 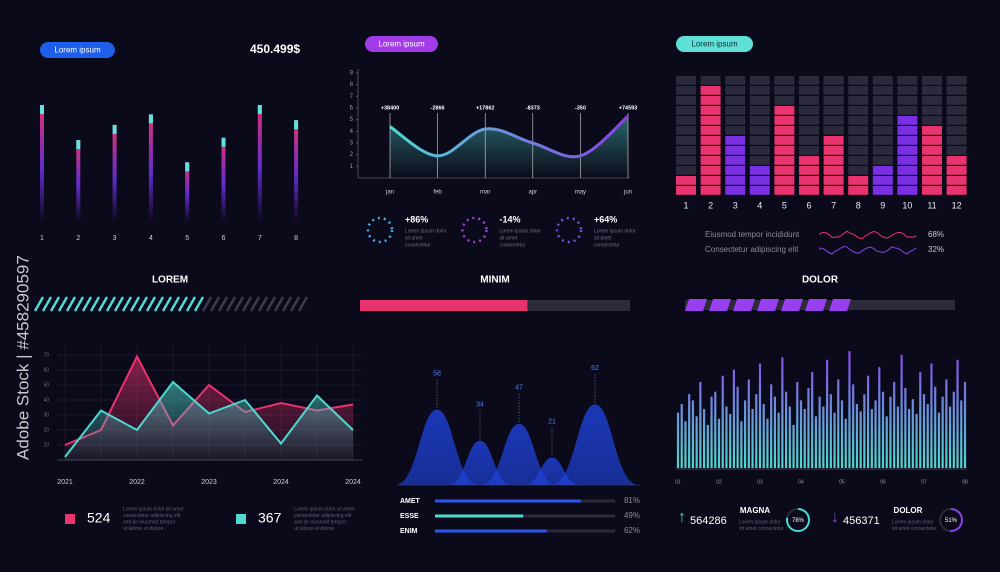 What do you see at coordinates (951, 521) in the screenshot?
I see `ring-label: 51%` at bounding box center [951, 521].